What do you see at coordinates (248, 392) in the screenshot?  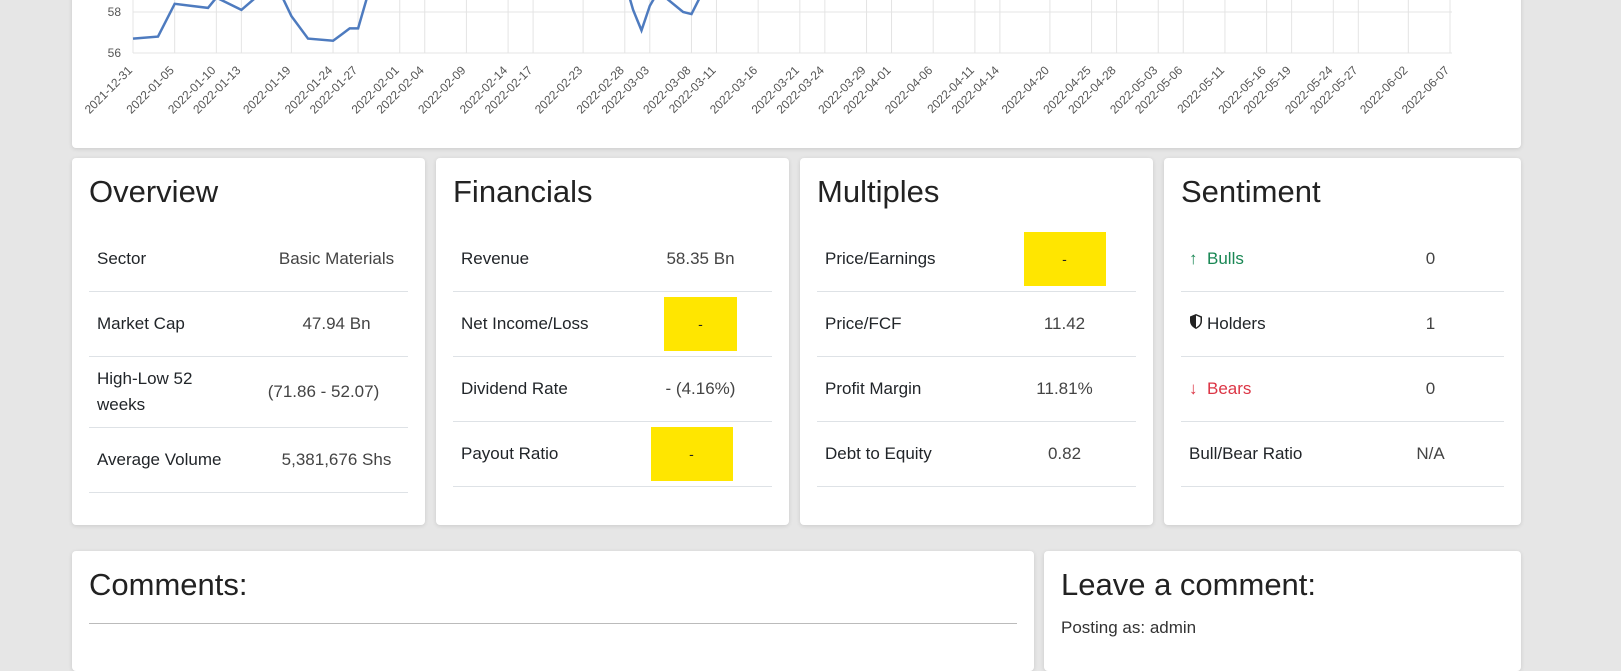 I see `table-row: High-Low 52 weeks (71.86 - 52.07)` at bounding box center [248, 392].